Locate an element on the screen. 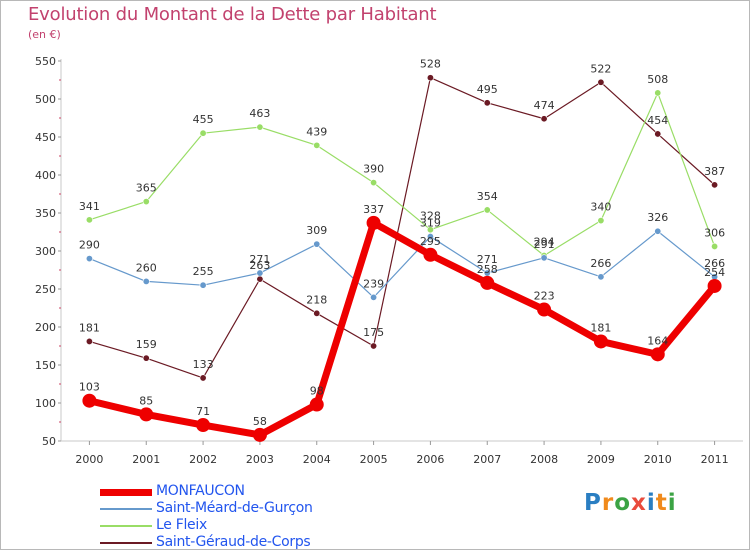  monfaucon-data-label: 164 is located at coordinates (657, 340).